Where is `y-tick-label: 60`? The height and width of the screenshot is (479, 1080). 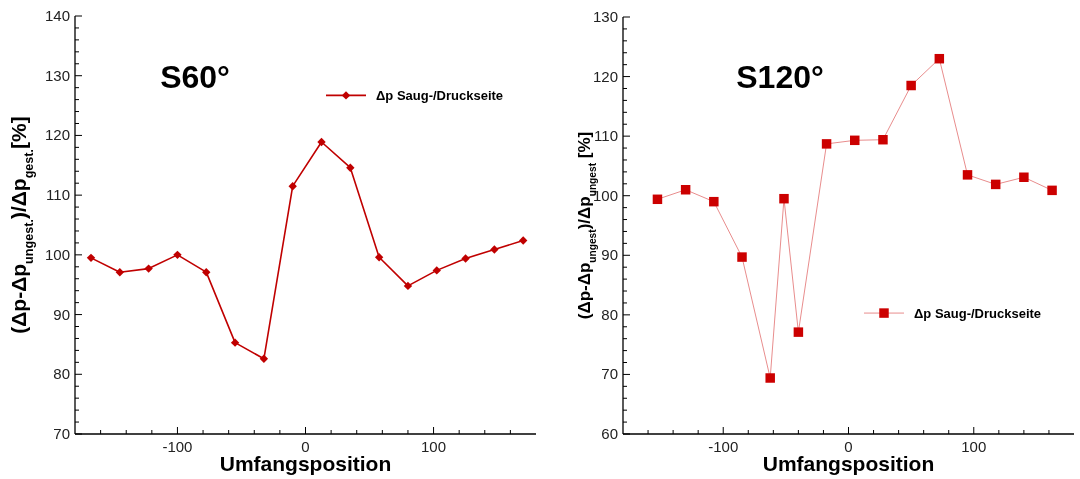 y-tick-label: 60 is located at coordinates (609, 433).